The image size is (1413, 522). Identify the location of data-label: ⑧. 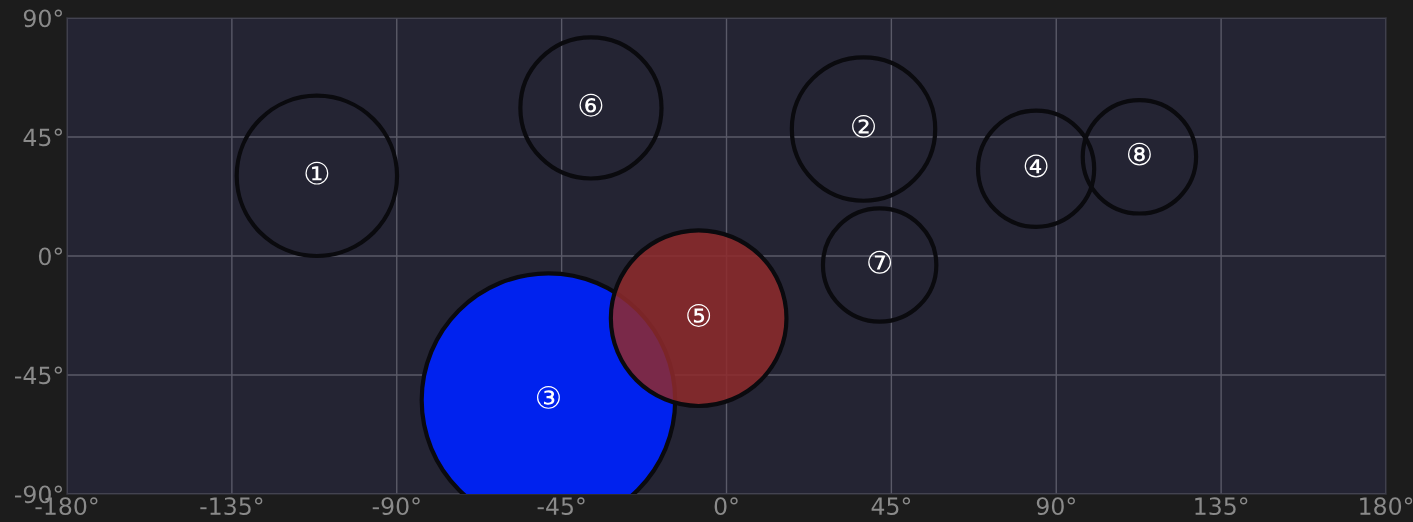
(1139, 154).